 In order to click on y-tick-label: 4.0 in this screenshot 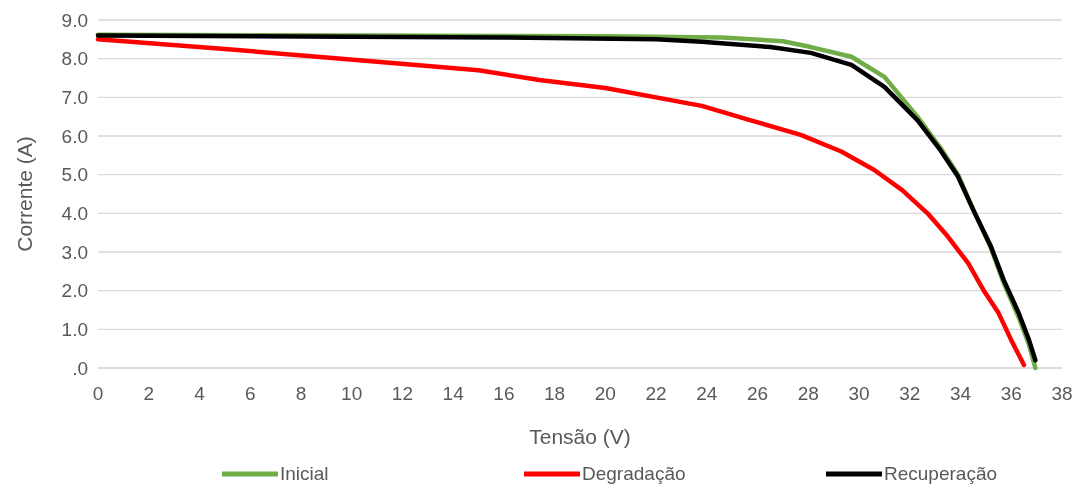, I will do `click(74, 213)`.